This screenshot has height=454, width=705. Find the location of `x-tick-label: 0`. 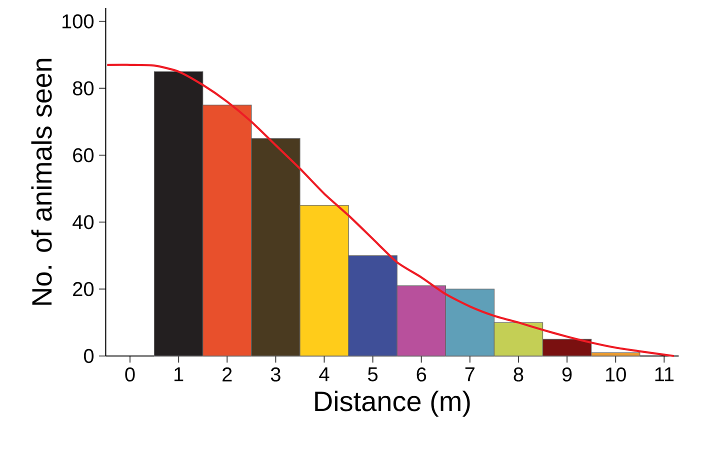

x-tick-label: 0 is located at coordinates (130, 374).